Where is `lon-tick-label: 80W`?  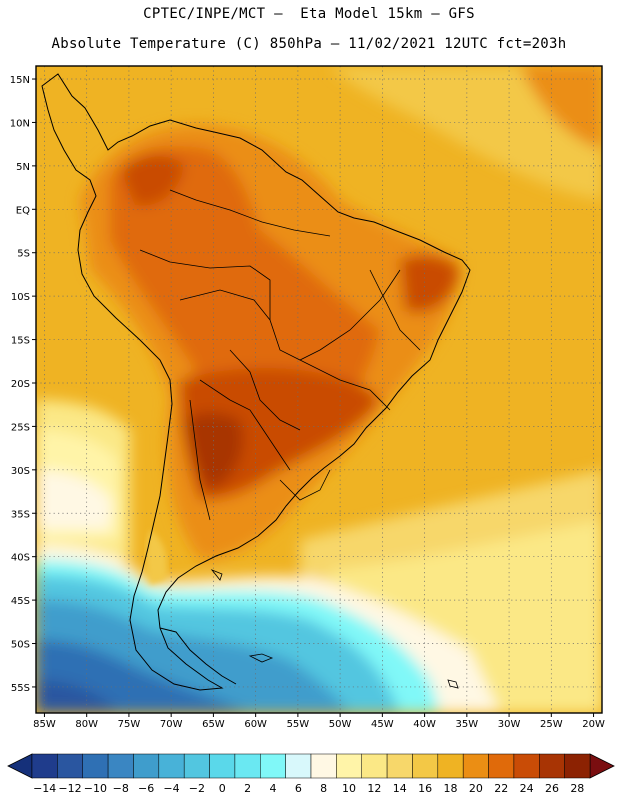 lon-tick-label: 80W is located at coordinates (86, 724).